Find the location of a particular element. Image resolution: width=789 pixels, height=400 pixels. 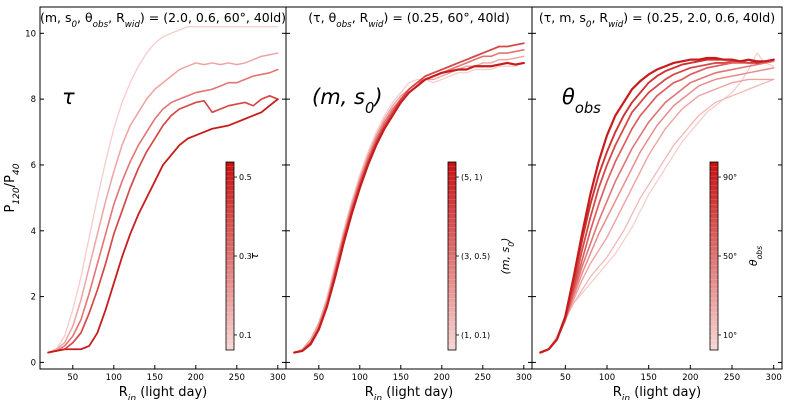

panel-label: (m, s0) is located at coordinates (347, 101).